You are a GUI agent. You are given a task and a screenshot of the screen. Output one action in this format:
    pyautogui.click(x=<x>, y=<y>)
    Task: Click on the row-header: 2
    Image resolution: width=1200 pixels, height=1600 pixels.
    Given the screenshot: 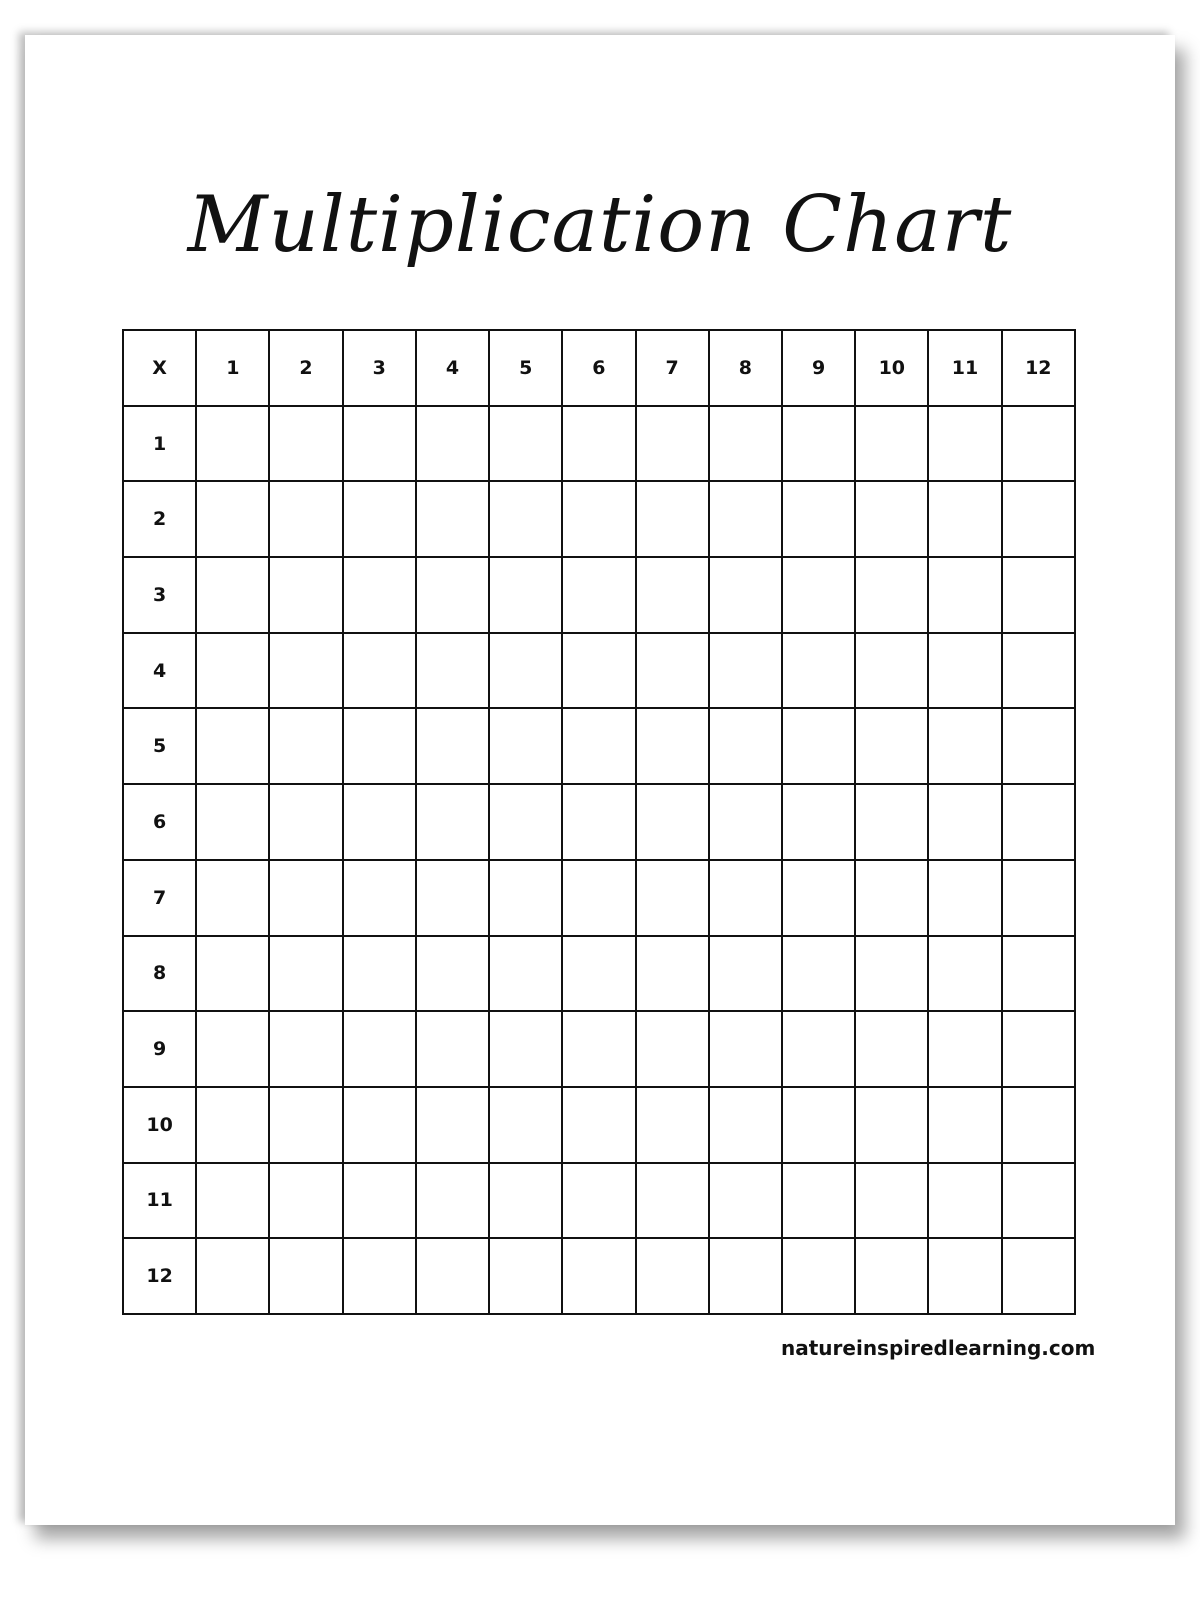 What is the action you would take?
    pyautogui.click(x=159, y=519)
    